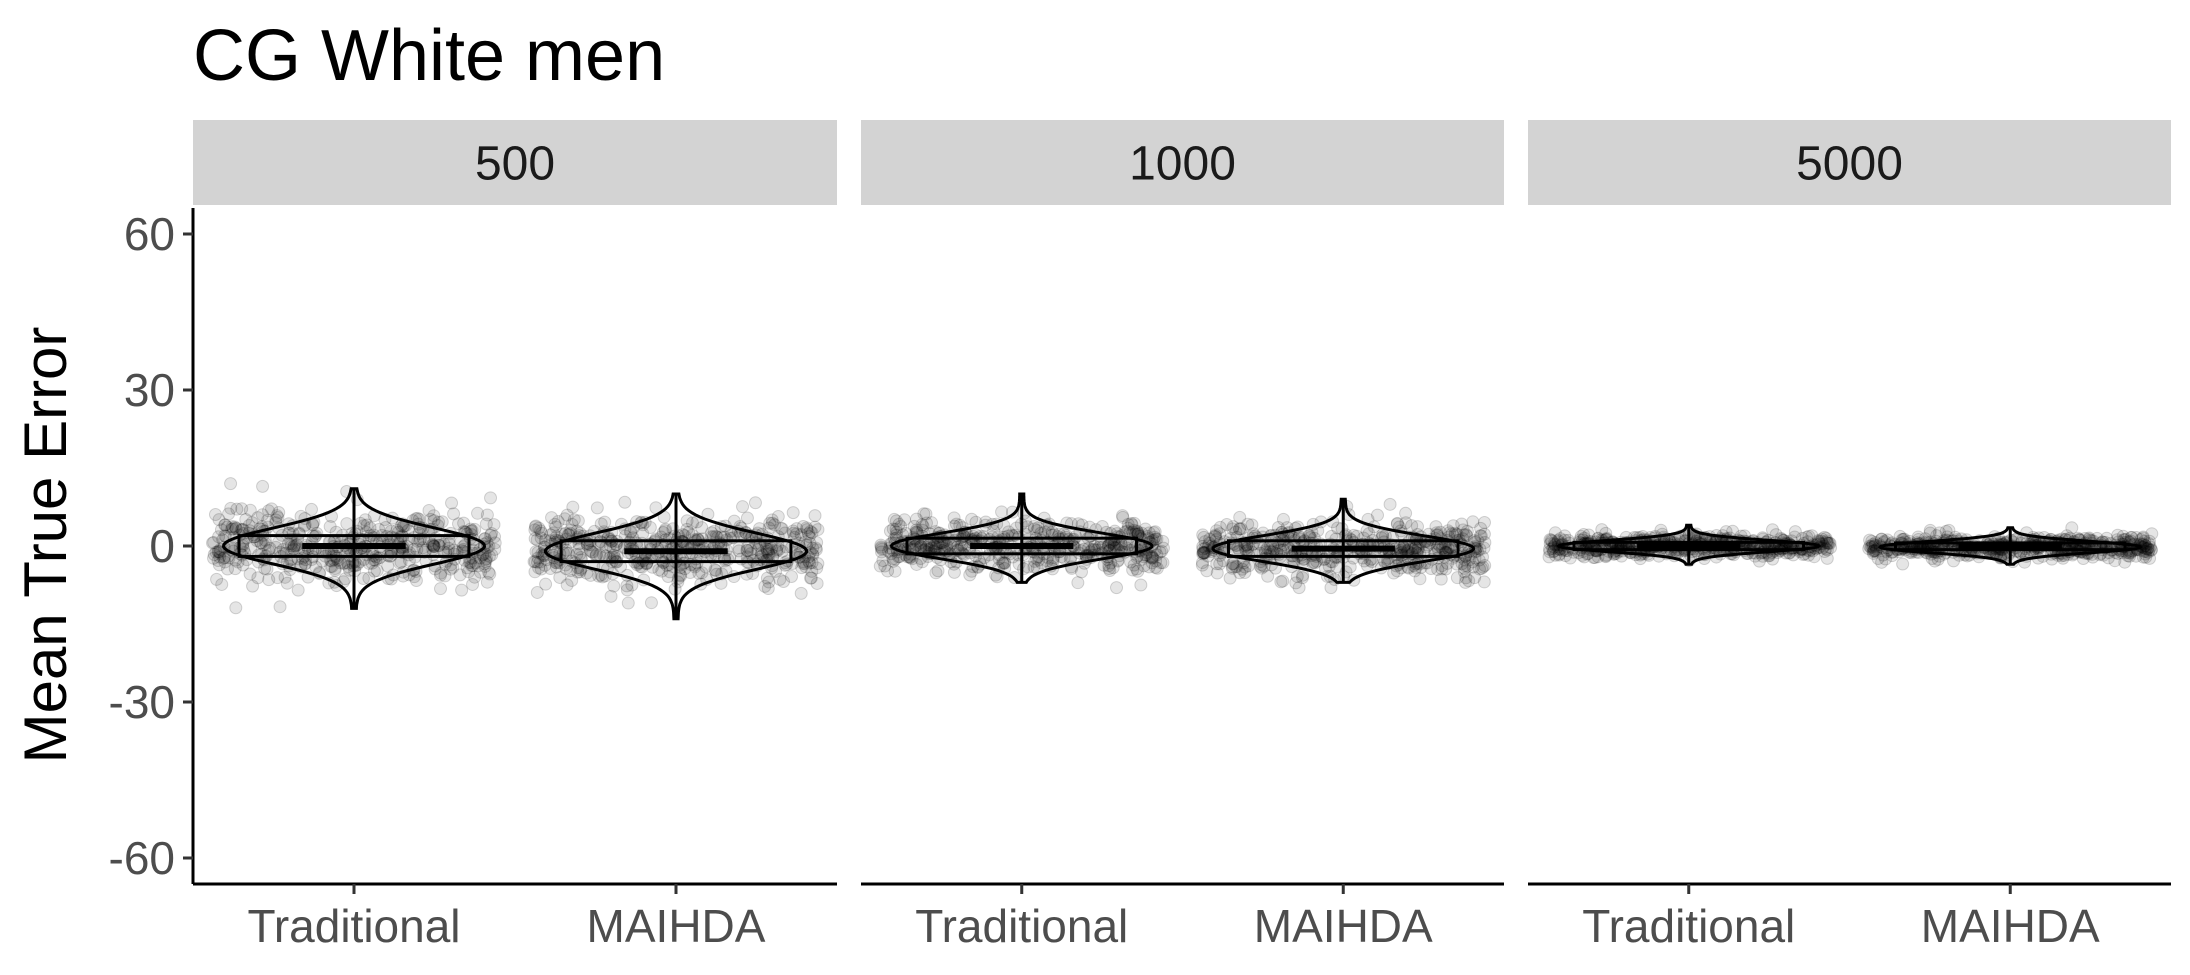 The width and height of the screenshot is (2190, 975). I want to click on facet-strip-label: 5000, so click(1849, 164).